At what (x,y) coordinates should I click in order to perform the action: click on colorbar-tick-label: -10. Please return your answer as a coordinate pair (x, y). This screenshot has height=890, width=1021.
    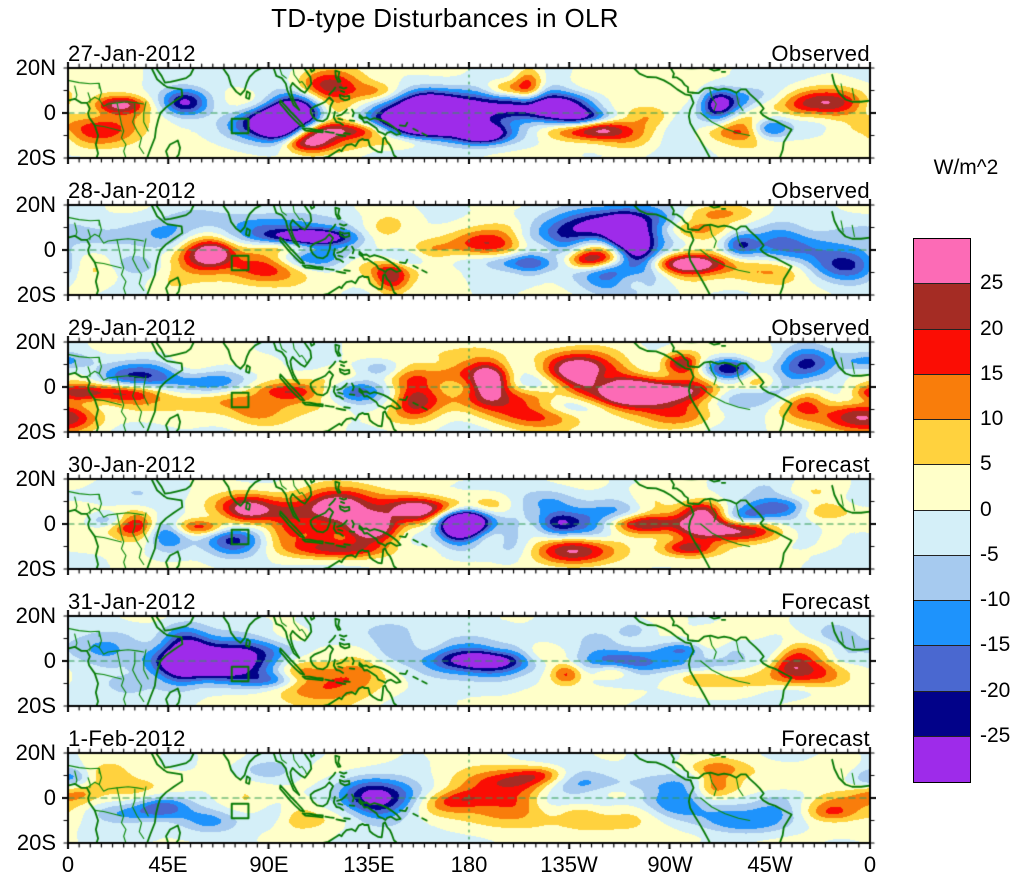
    Looking at the image, I should click on (995, 599).